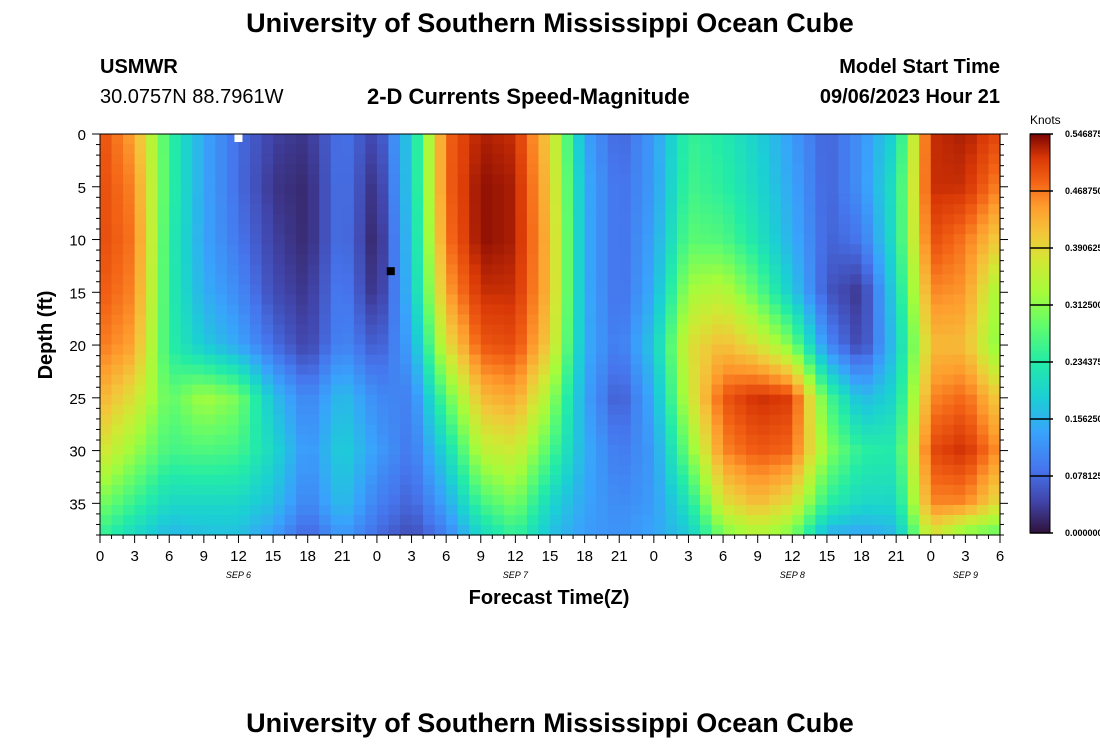  I want to click on colorbar-tick-label: 0.000000, so click(1082, 533).